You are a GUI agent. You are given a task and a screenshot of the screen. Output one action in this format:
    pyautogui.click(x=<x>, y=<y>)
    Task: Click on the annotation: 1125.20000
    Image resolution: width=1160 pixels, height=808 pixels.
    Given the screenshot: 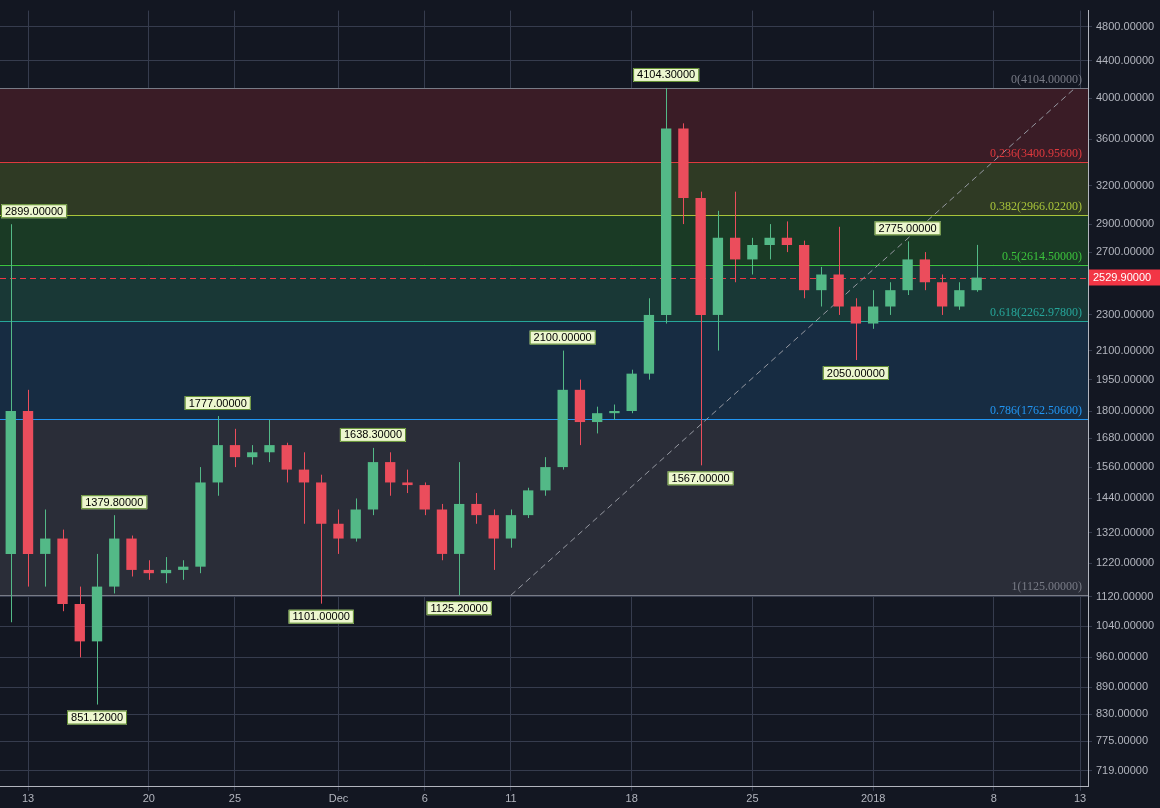 What is the action you would take?
    pyautogui.click(x=459, y=607)
    